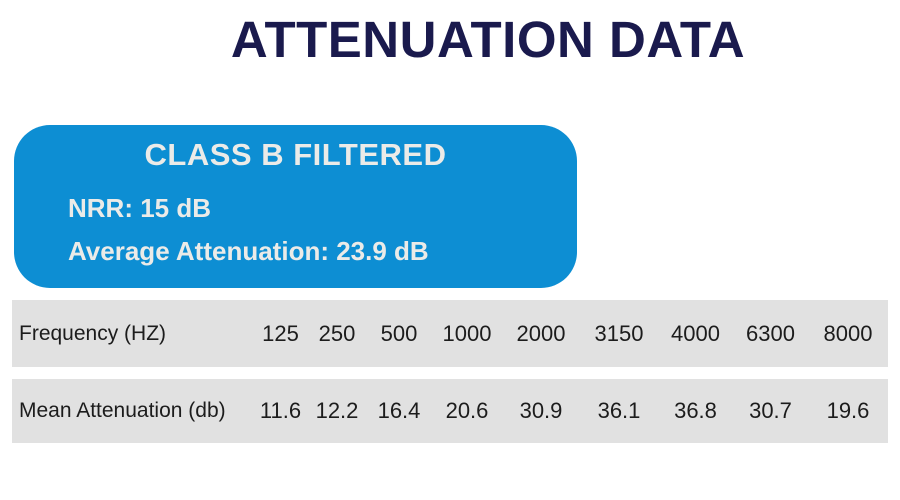 The image size is (900, 500). Describe the element at coordinates (488, 39) in the screenshot. I see `page-title: ATTENUATION DATA` at that location.